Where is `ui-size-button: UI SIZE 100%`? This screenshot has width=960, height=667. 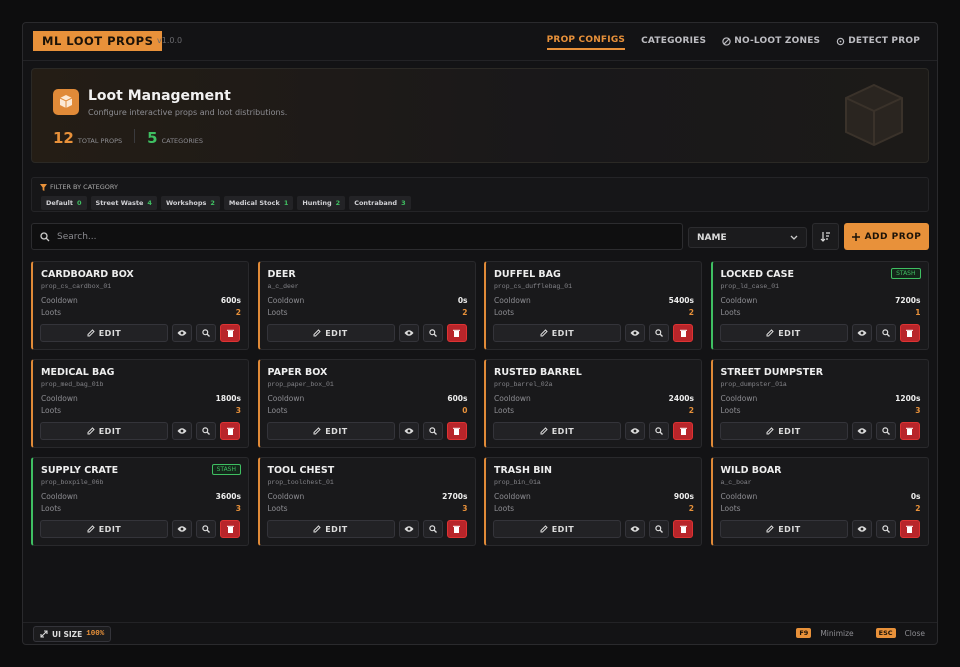
ui-size-button: UI SIZE 100% is located at coordinates (72, 634).